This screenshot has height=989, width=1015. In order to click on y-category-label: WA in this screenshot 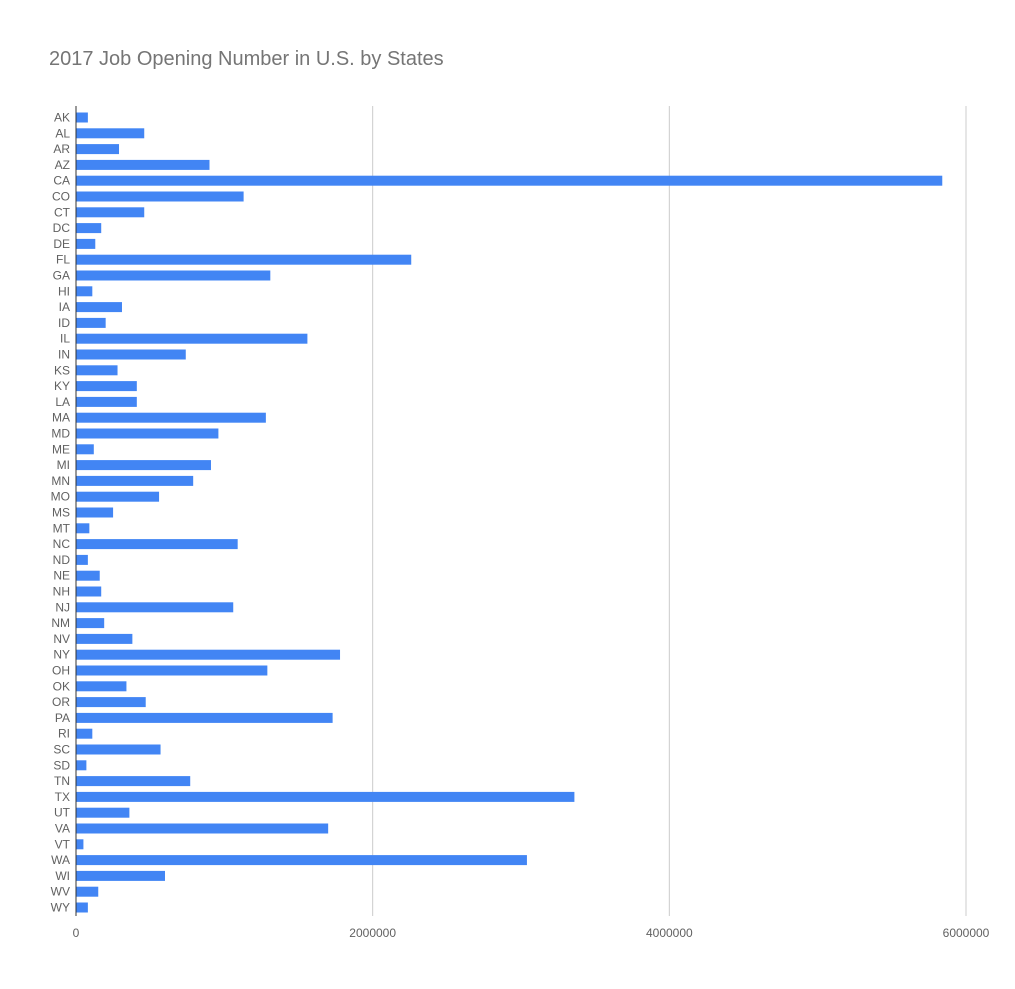, I will do `click(60, 860)`.